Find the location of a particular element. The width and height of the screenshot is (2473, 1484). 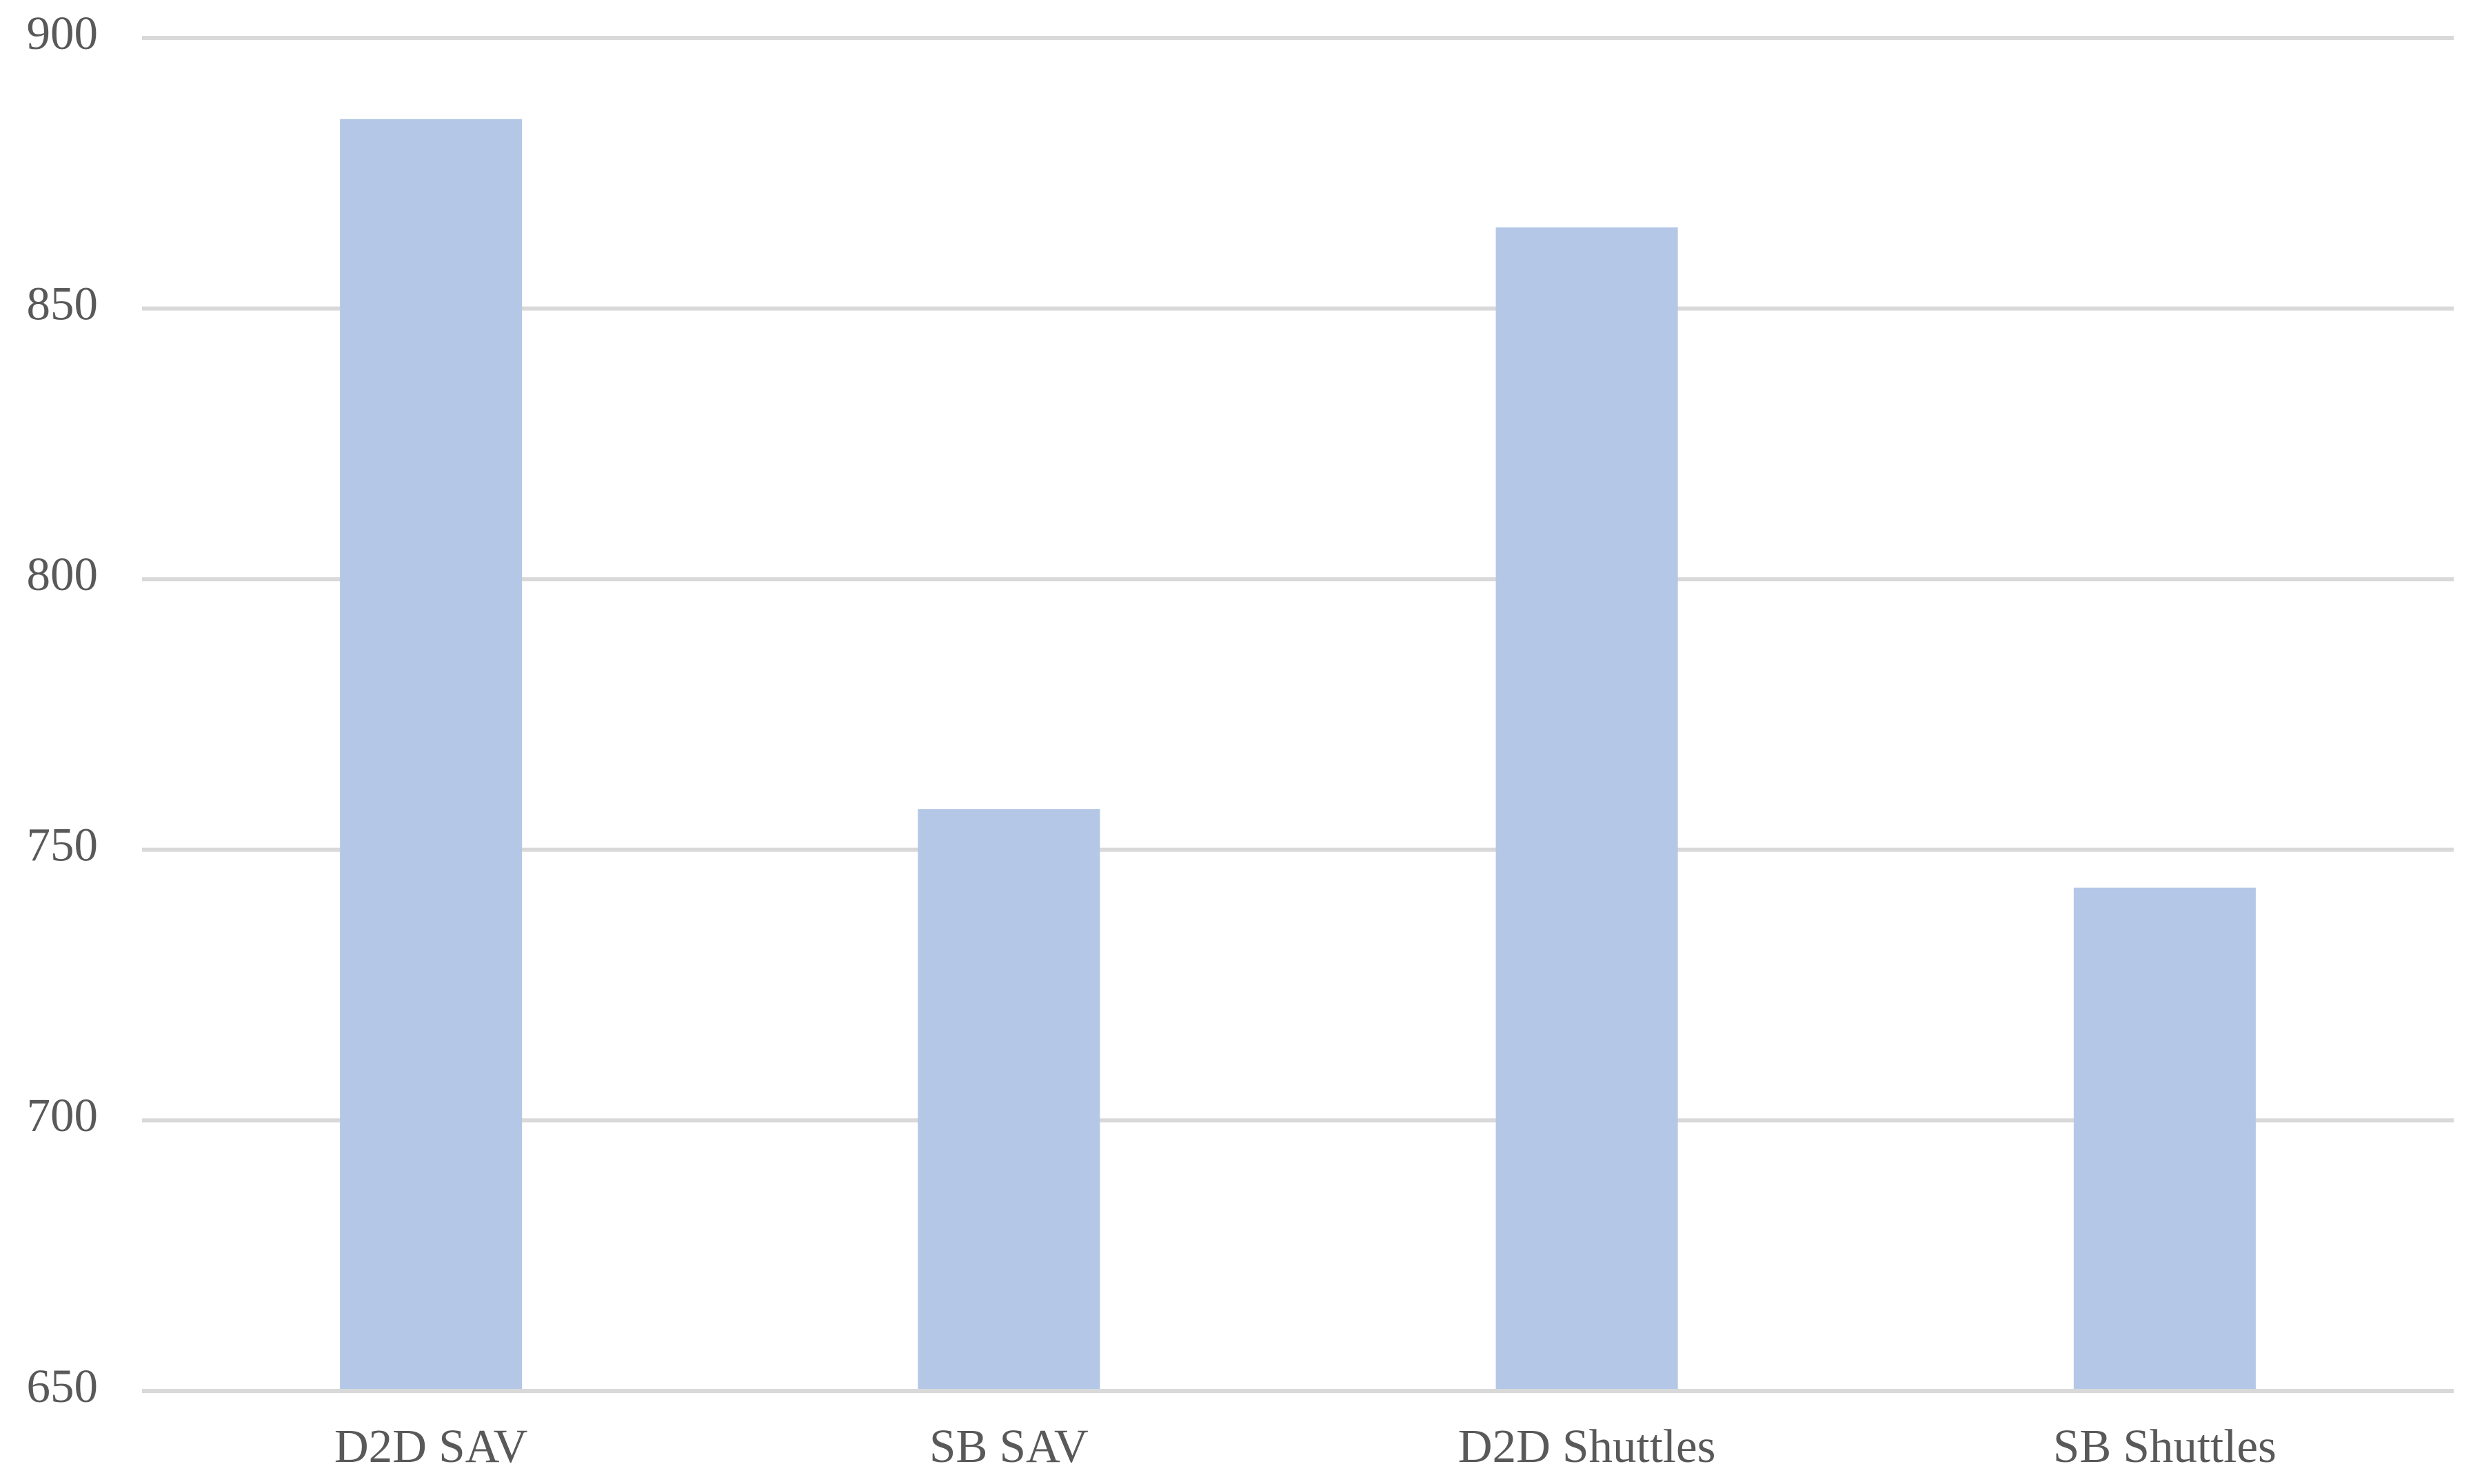

y-tick-label: 850 is located at coordinates (63, 303).